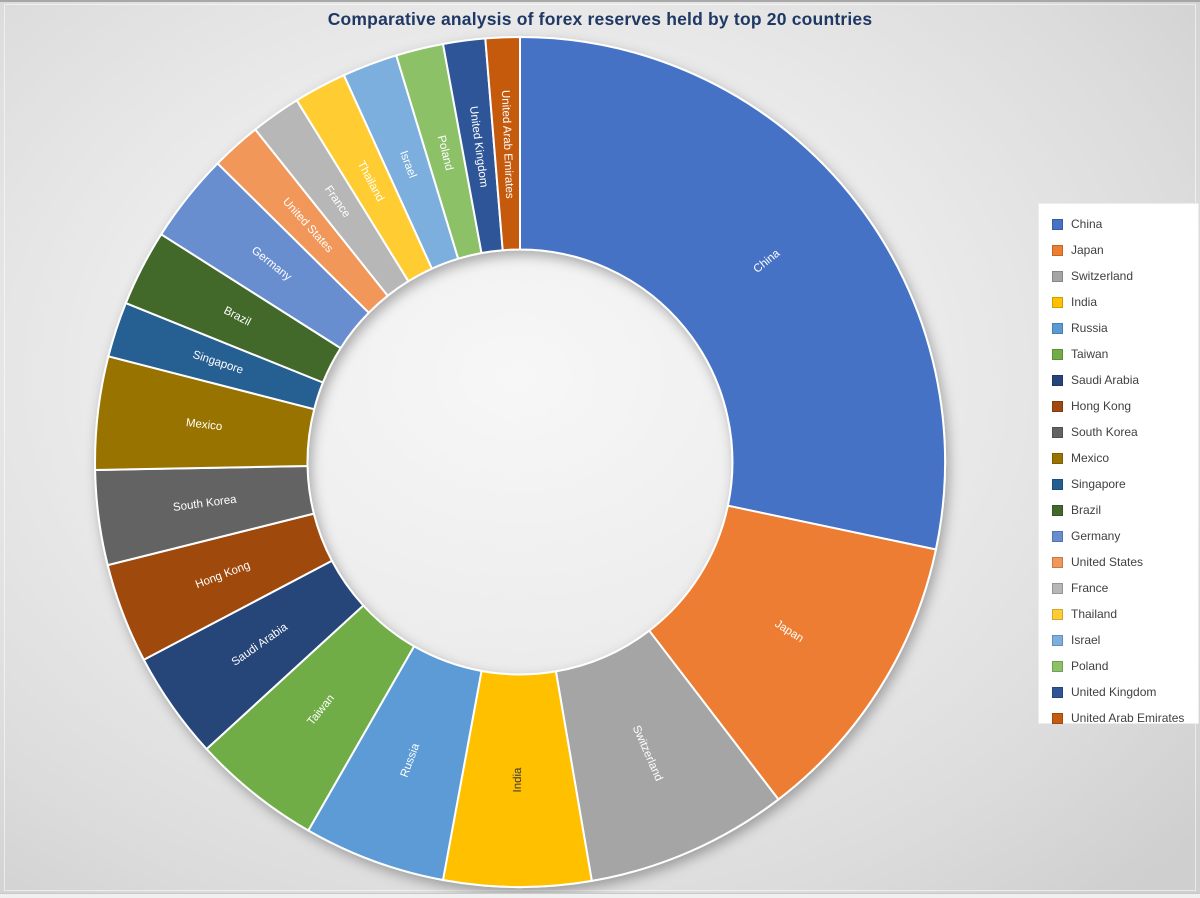 This screenshot has width=1200, height=898. What do you see at coordinates (1057, 692) in the screenshot?
I see `legend-swatch-united-kingdom` at bounding box center [1057, 692].